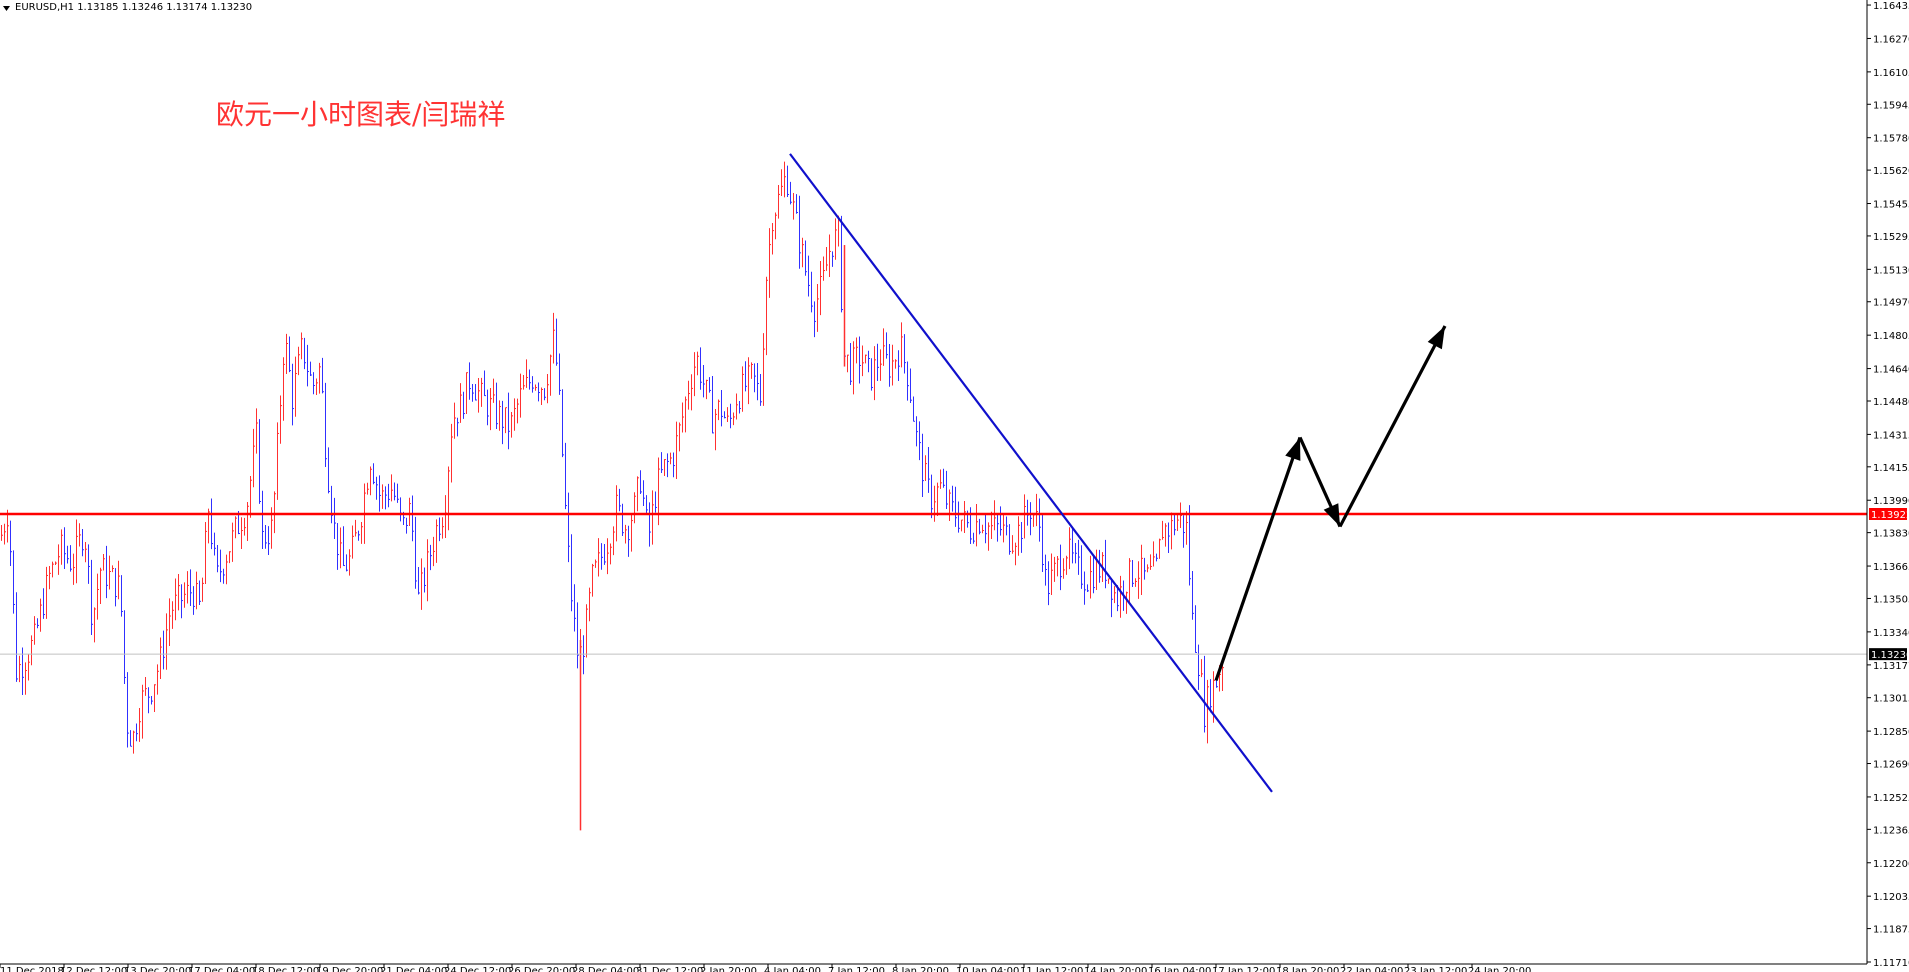 Image resolution: width=1909 pixels, height=972 pixels. I want to click on x-tick-label: 31 Dec 12:00, so click(669, 969).